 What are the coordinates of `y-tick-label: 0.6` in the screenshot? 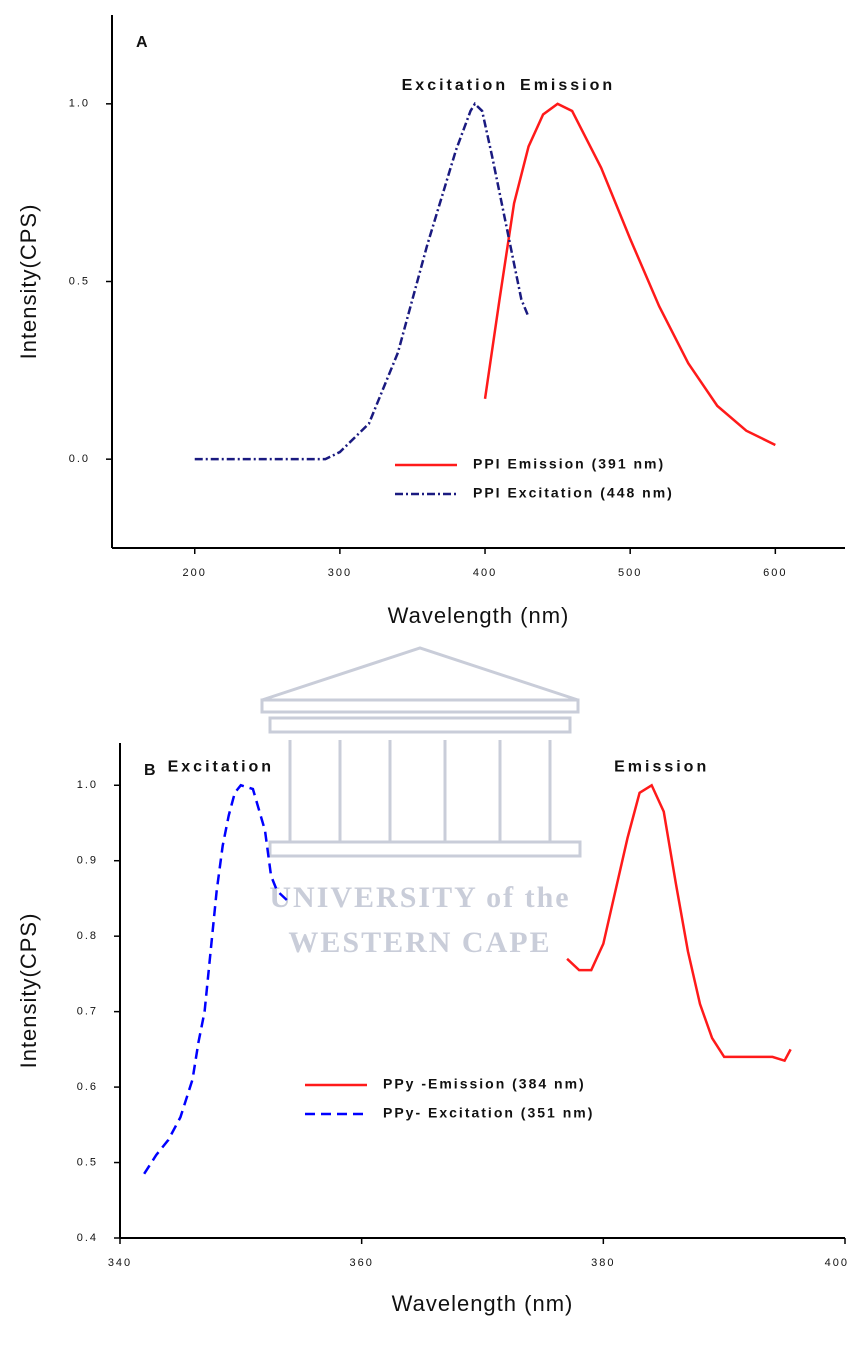 It's located at (87, 1087).